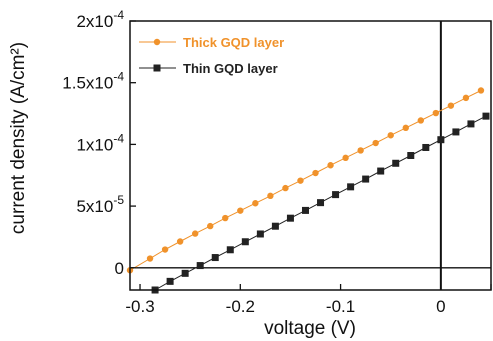 Image resolution: width=493 pixels, height=341 pixels. Describe the element at coordinates (340, 306) in the screenshot. I see `x-tick-label: -0.1` at that location.